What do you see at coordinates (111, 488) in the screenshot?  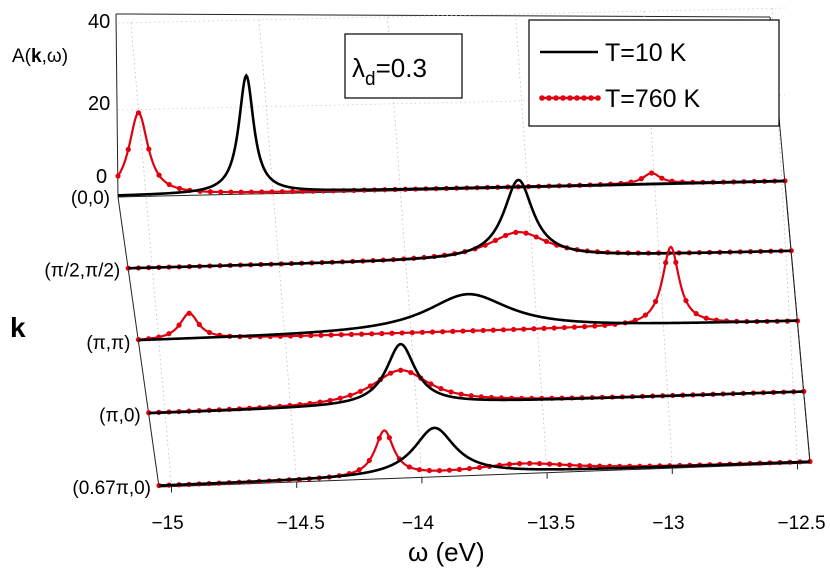 I see `k-label-0-67-0: (0.67π,0)` at bounding box center [111, 488].